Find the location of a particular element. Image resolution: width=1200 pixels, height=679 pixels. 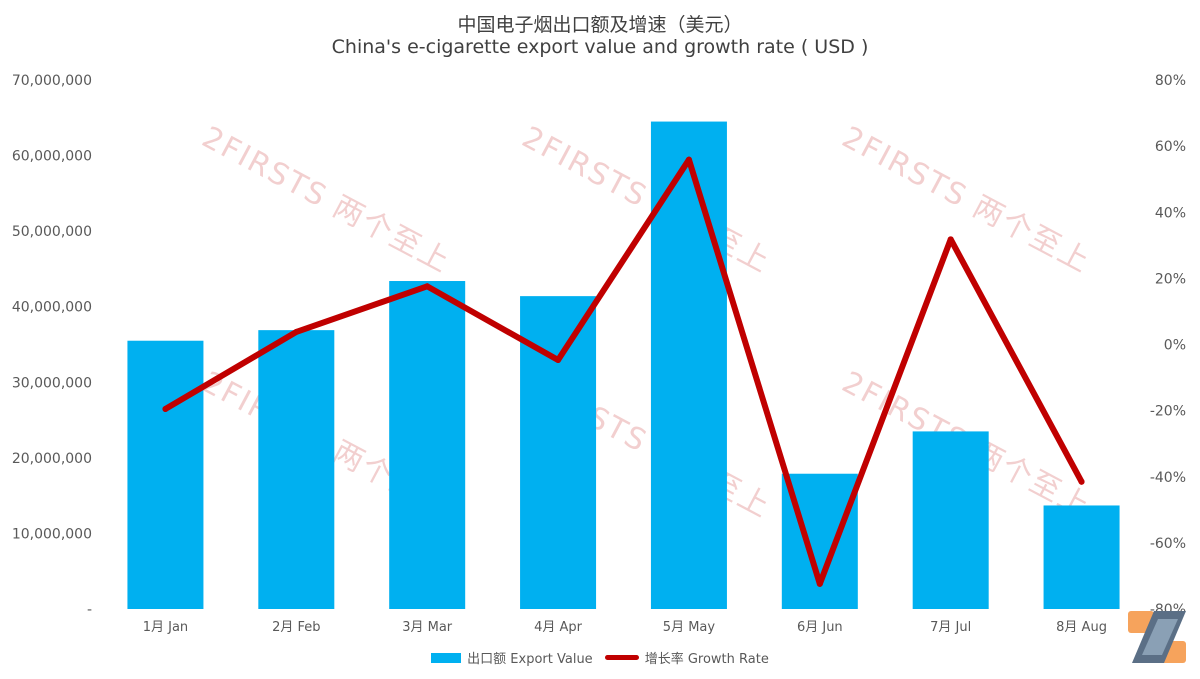

legend-item-growth-rate: 增长率 Growth Rate is located at coordinates (686, 657).